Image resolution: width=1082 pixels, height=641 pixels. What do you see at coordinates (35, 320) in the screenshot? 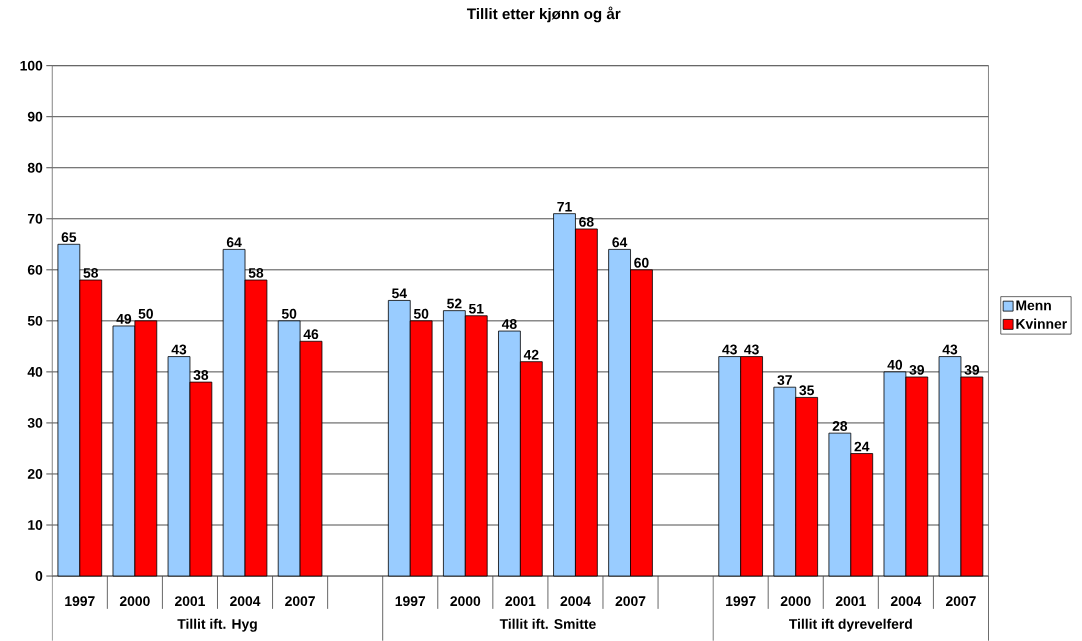
I see `y-tick-label: 50` at bounding box center [35, 320].